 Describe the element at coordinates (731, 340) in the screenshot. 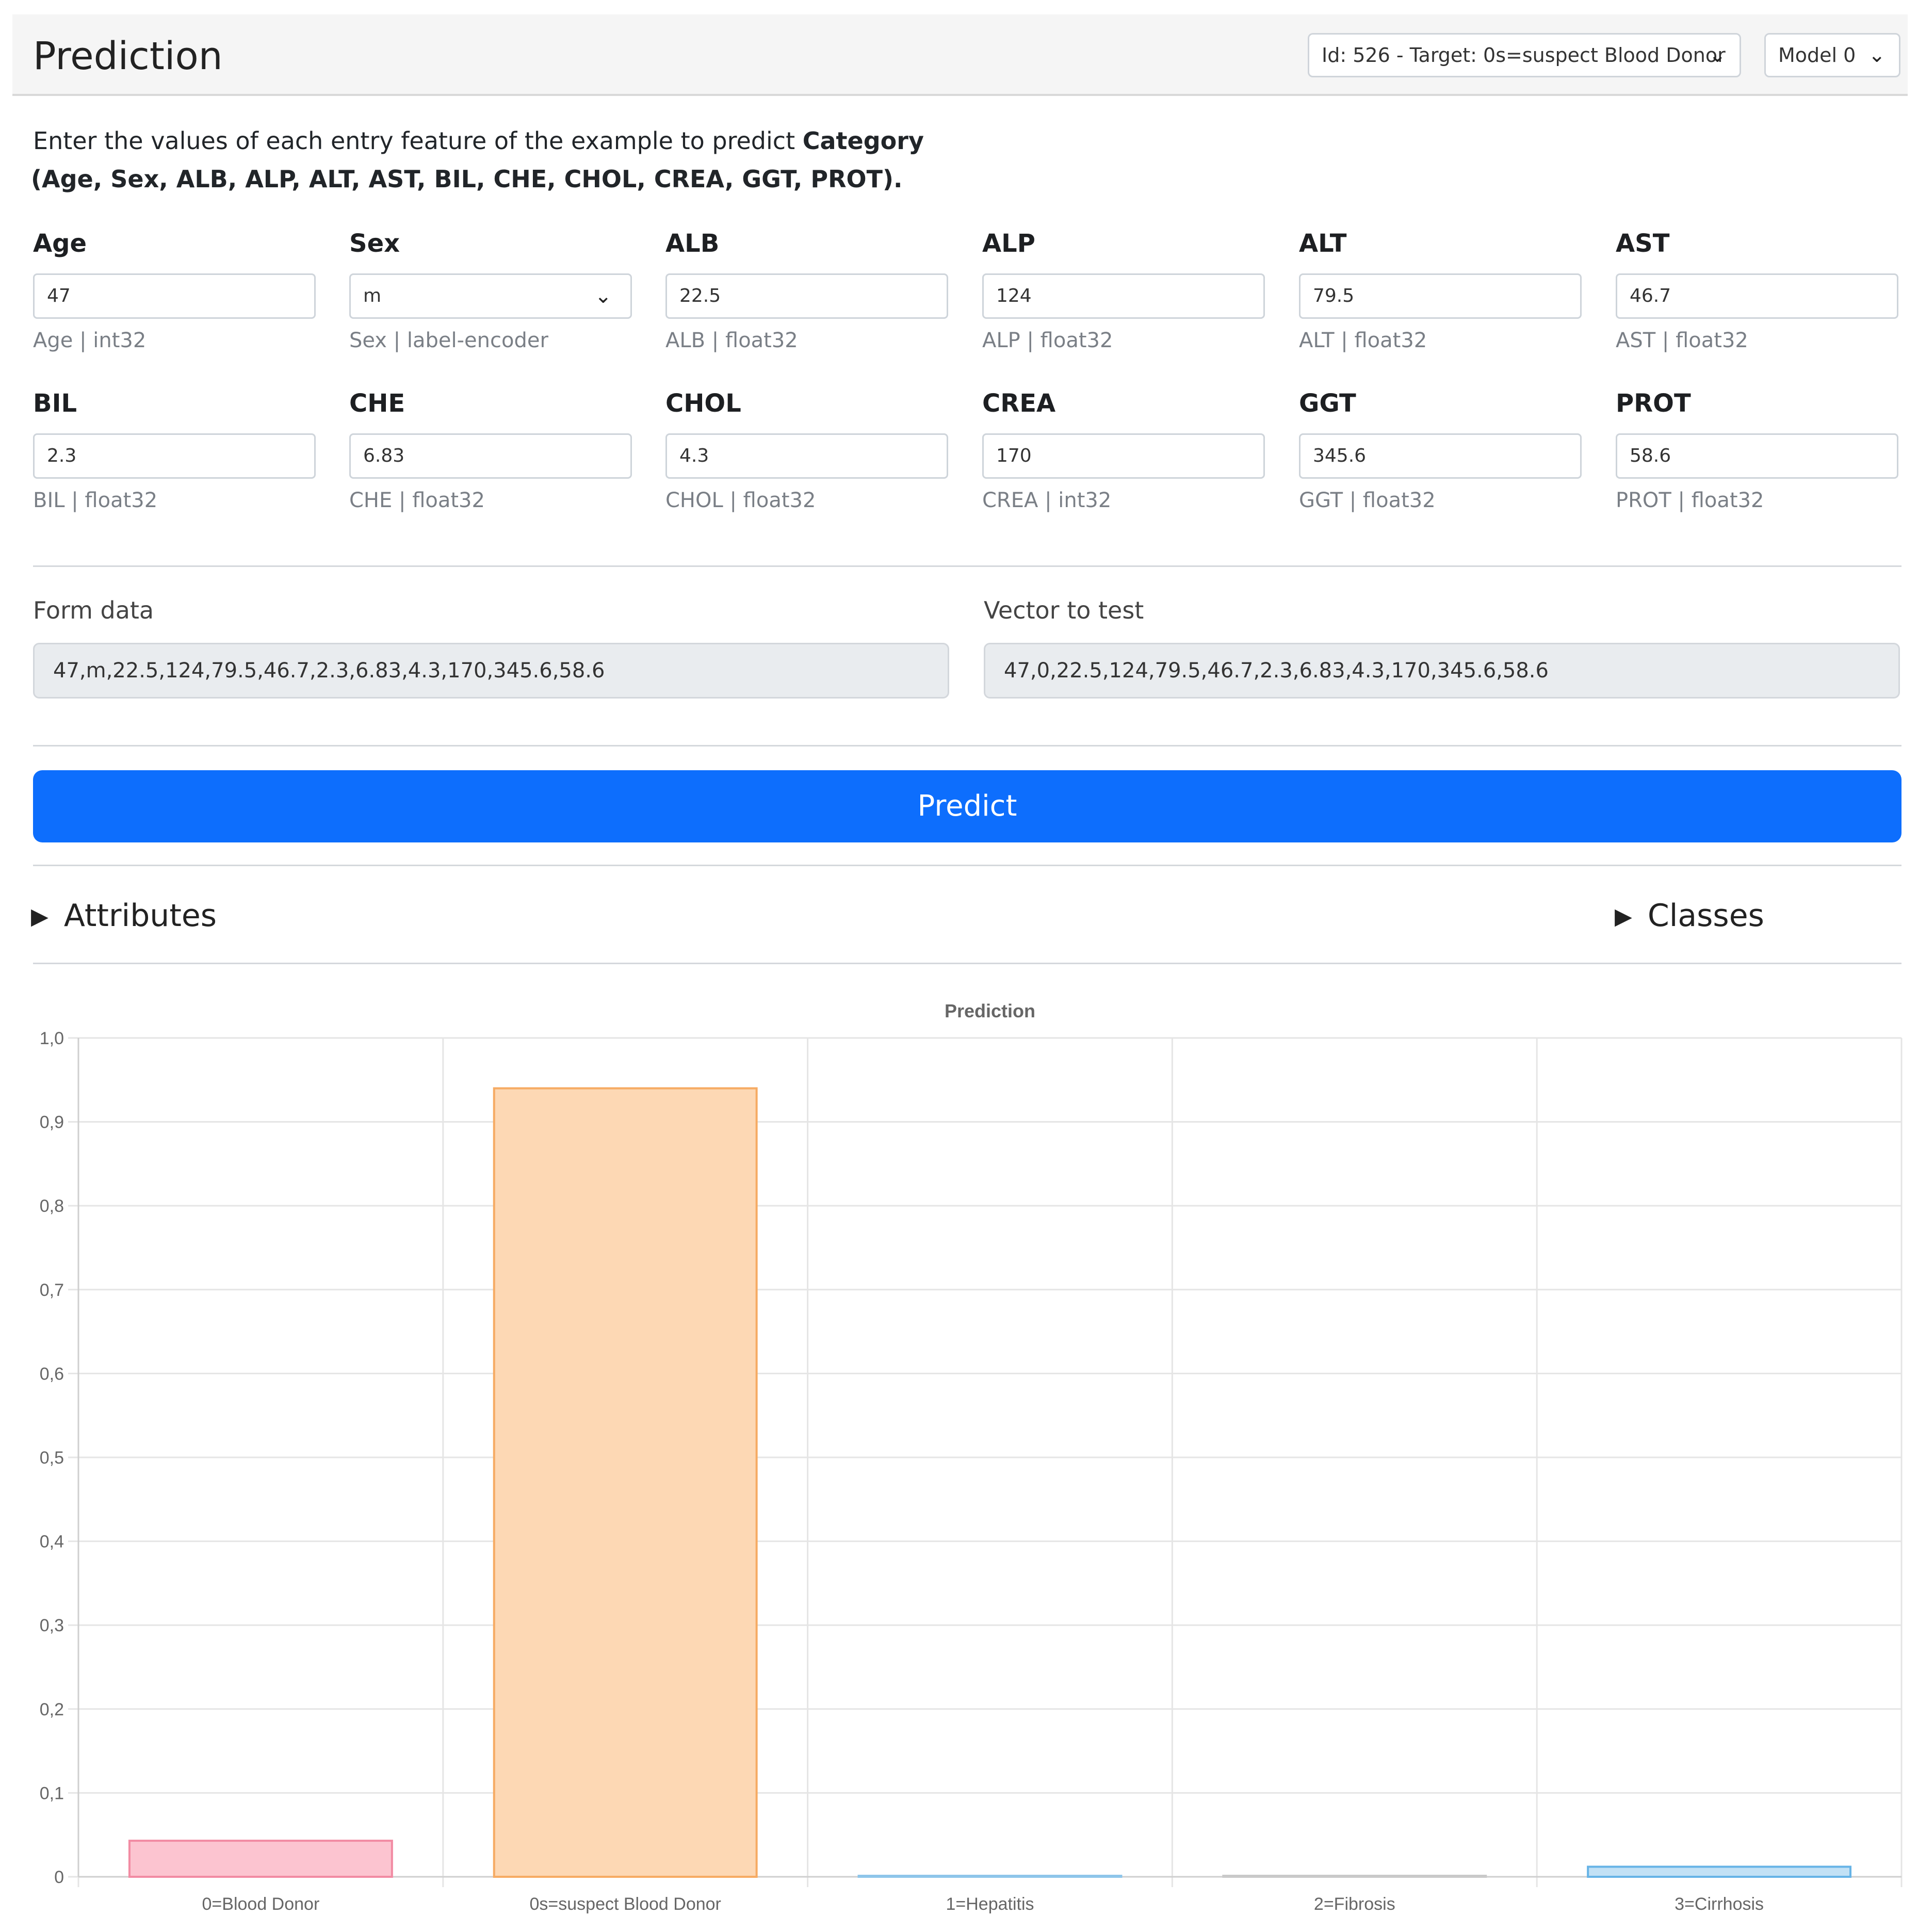

I see `field-hint: ALB | float32` at that location.